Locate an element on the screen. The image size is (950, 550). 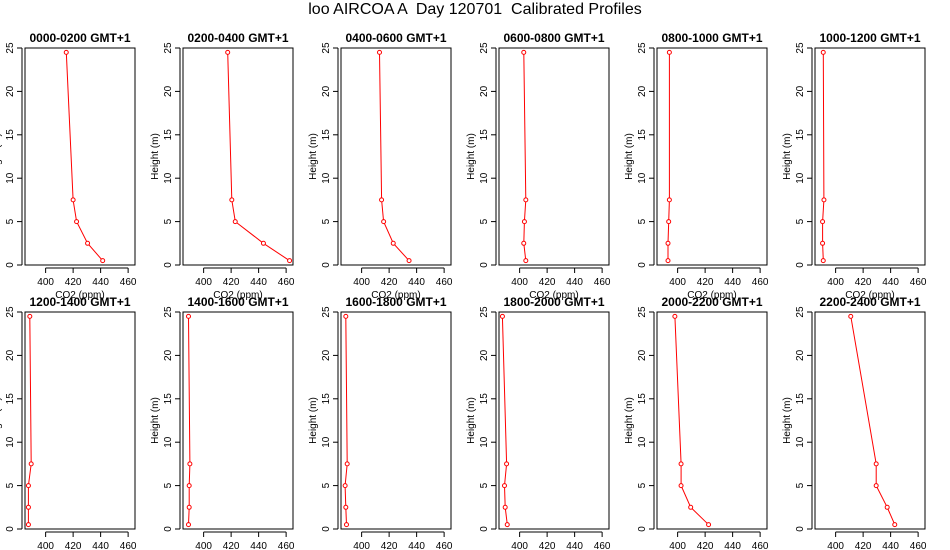
chart-title: 1200-1400 GMT+1 is located at coordinates (79, 302).